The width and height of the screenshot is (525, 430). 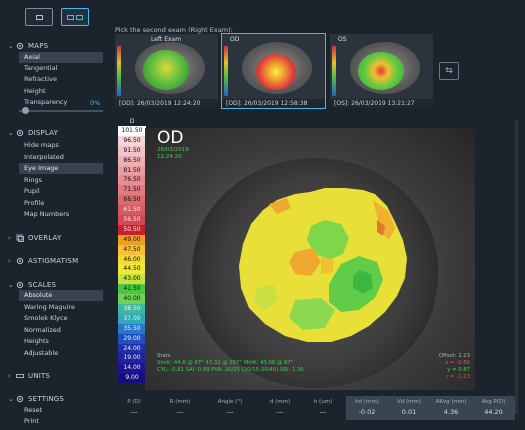 What do you see at coordinates (367, 402) in the screenshot?
I see `meas-label: hd (mm)` at bounding box center [367, 402].